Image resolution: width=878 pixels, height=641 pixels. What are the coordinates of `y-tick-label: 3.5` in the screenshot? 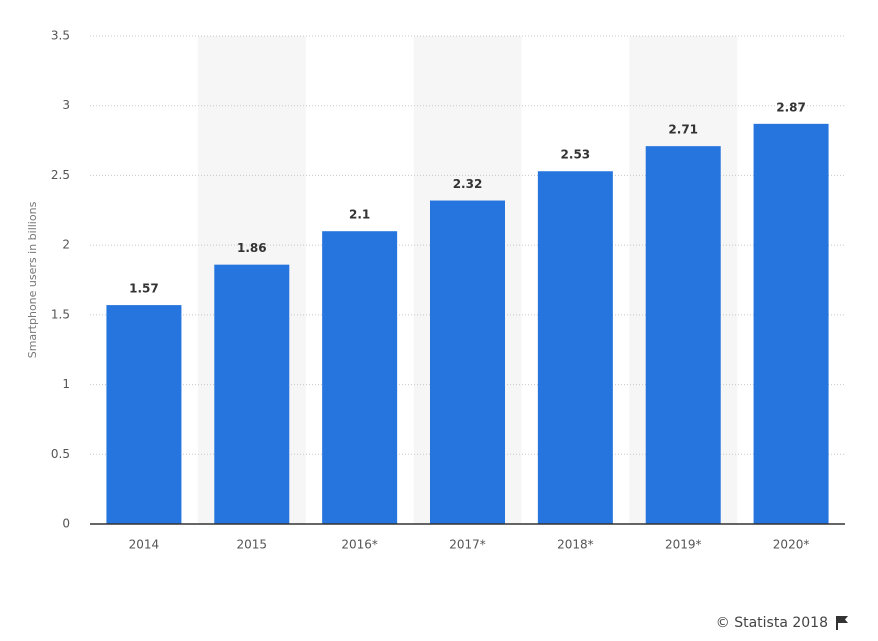 It's located at (60, 36).